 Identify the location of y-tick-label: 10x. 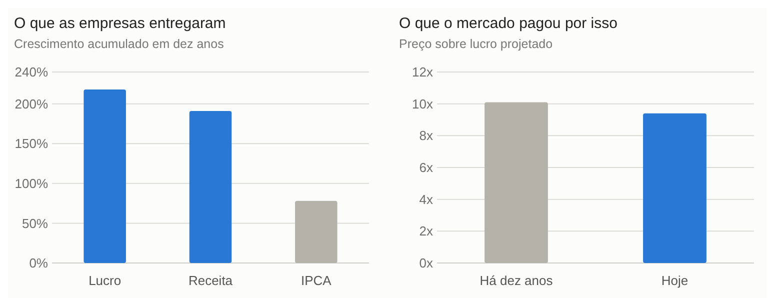
(423, 104).